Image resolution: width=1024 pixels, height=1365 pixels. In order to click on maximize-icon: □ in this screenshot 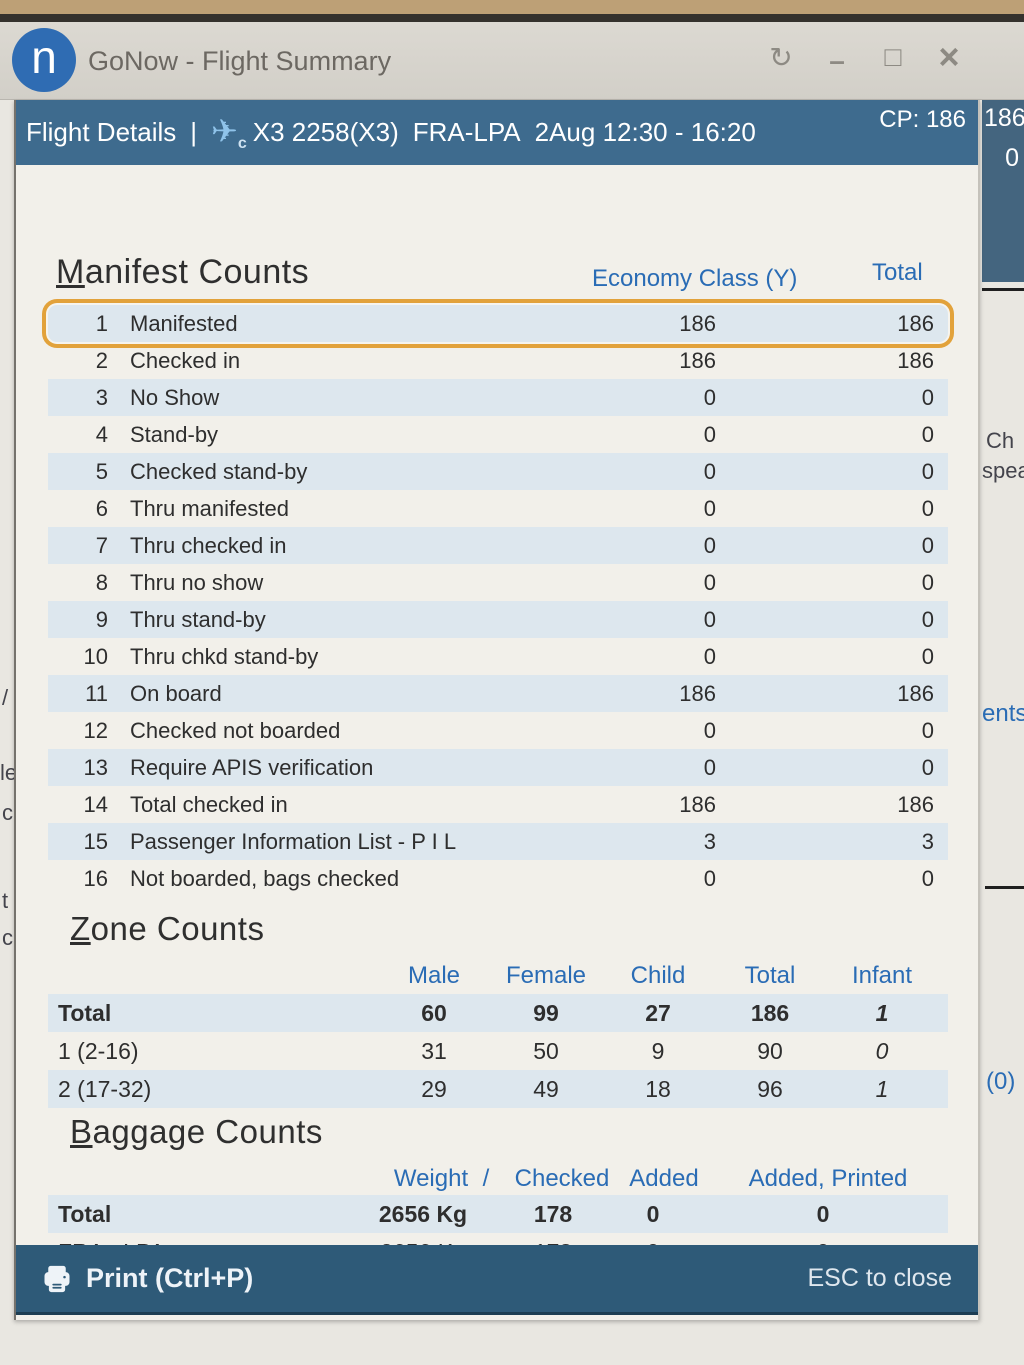, I will do `click(893, 56)`.